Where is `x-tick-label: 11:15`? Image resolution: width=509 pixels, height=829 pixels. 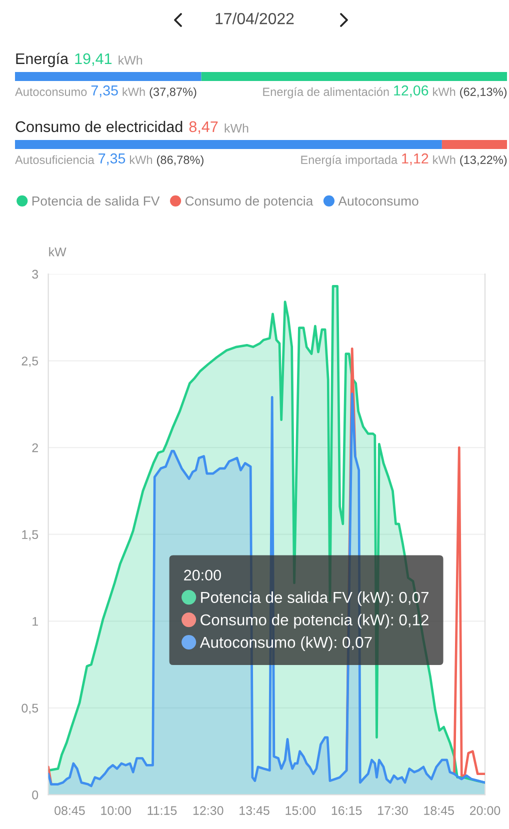
x-tick-label: 11:15 is located at coordinates (162, 810).